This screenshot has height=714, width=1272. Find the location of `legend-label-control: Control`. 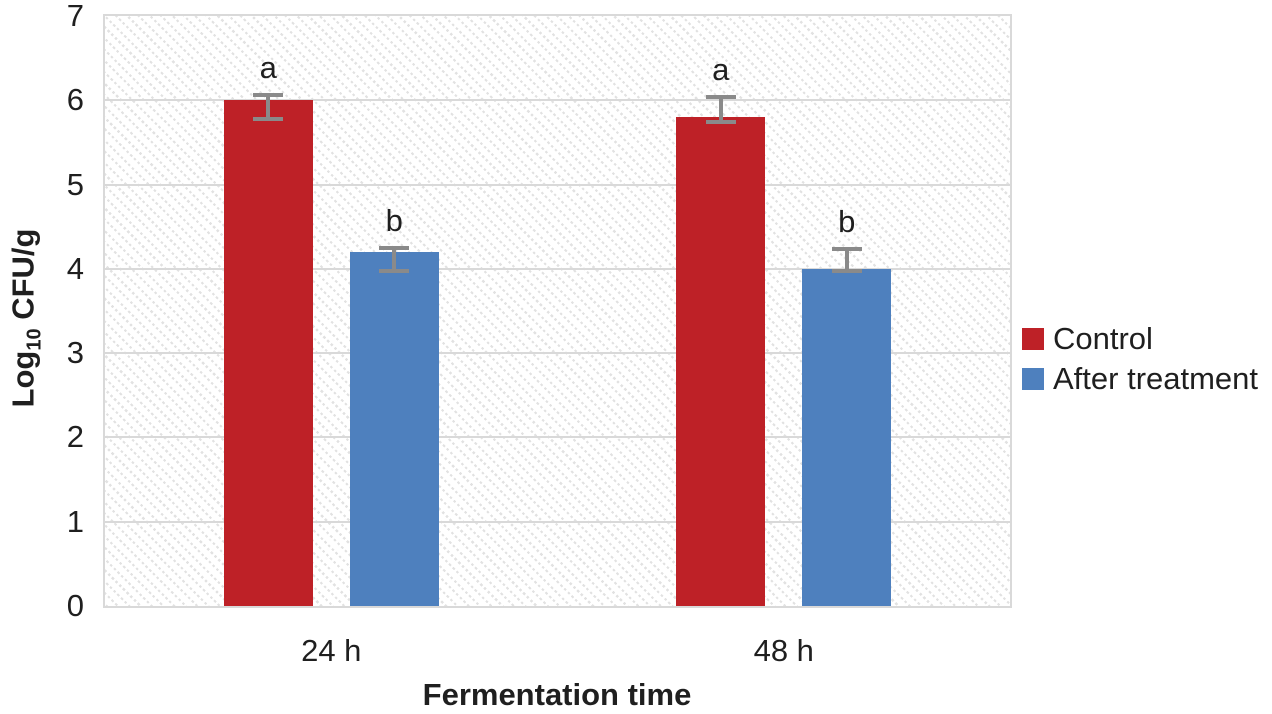

legend-label-control: Control is located at coordinates (1103, 338).